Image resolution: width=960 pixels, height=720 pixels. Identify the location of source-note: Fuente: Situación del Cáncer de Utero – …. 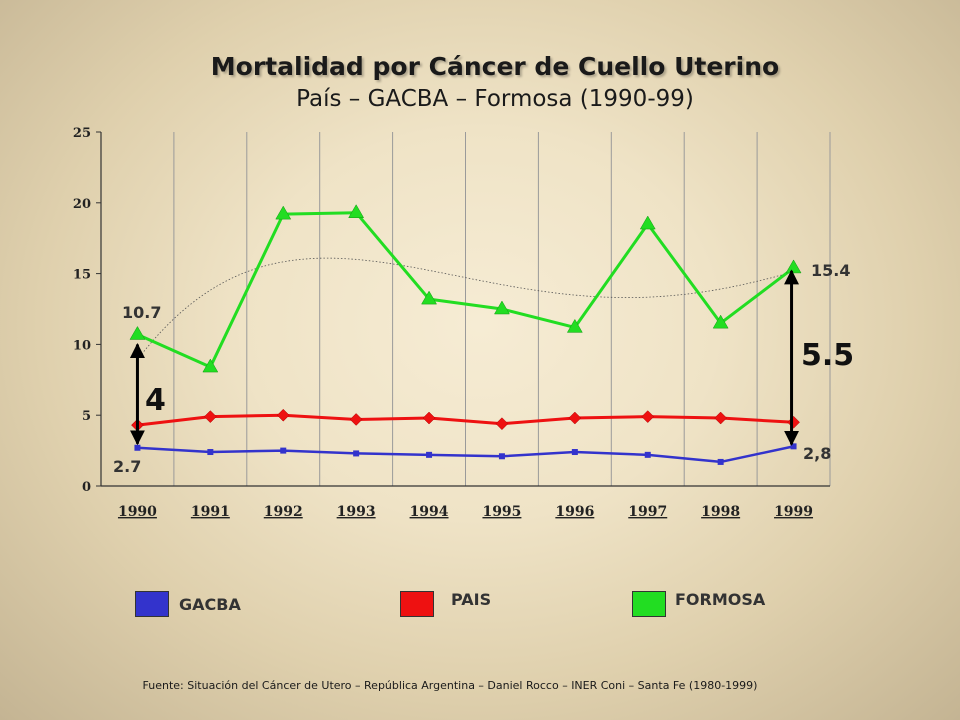
(450, 685).